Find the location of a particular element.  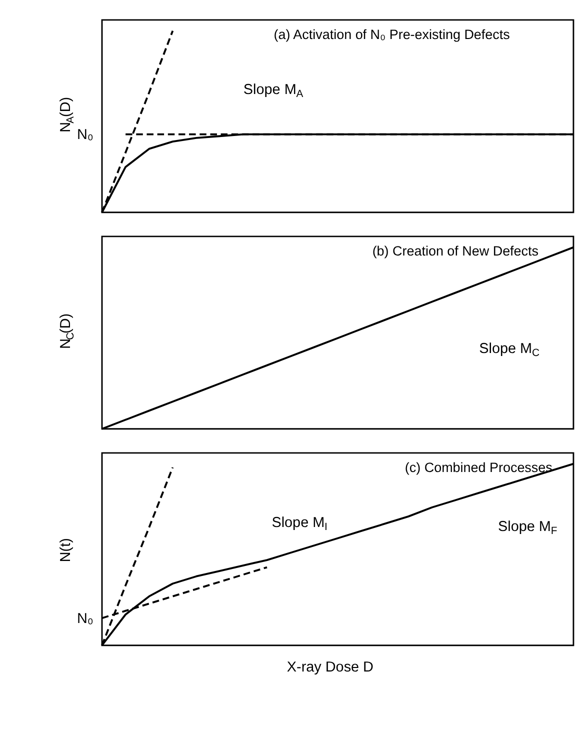

y-axis-title: N(t) is located at coordinates (66, 550).